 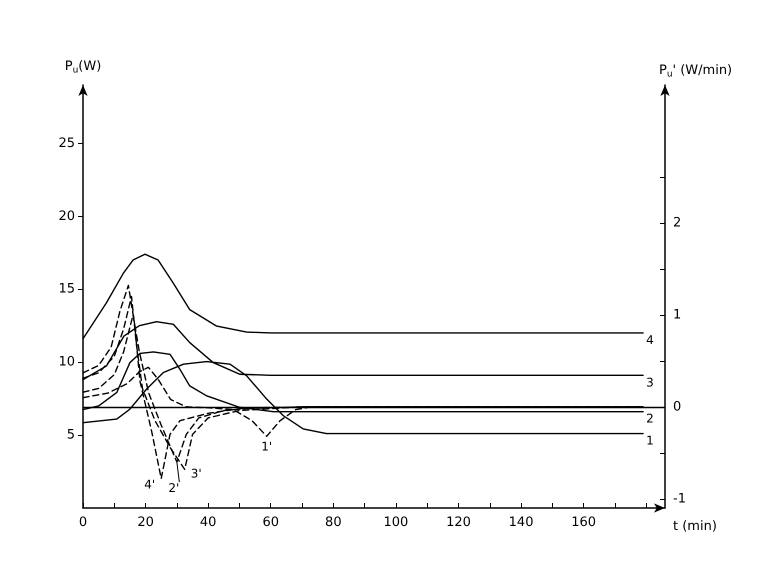 I want to click on y2-tick-label: 0, so click(x=677, y=406).